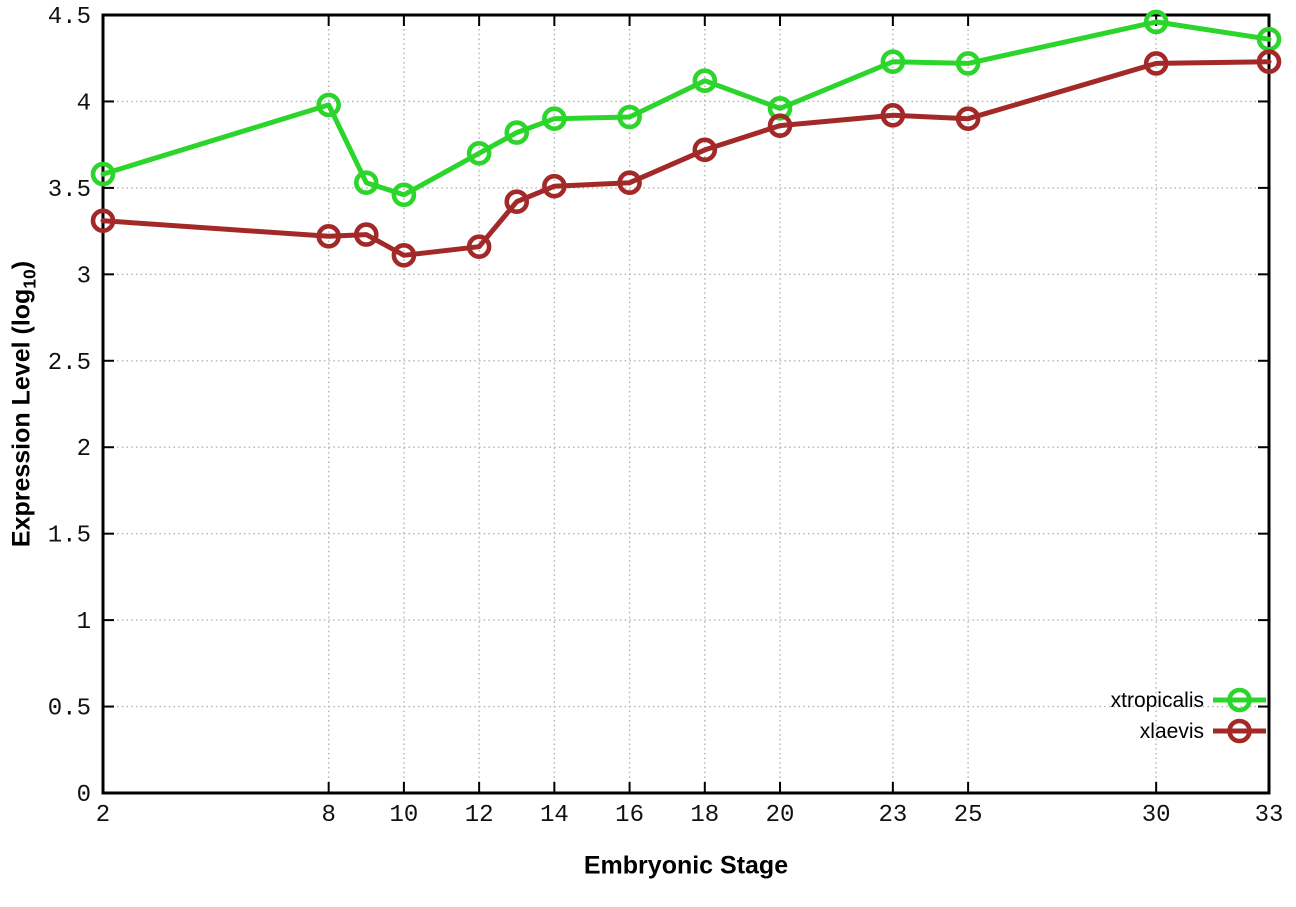 This screenshot has height=907, width=1296. Describe the element at coordinates (84, 795) in the screenshot. I see `y-tick-label: 0` at that location.